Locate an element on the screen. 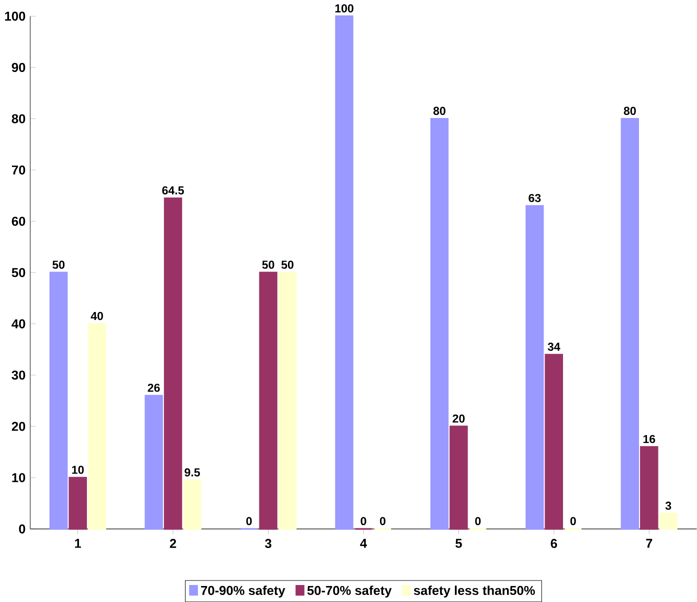 This screenshot has width=697, height=602. legend-label: 50-70% safety is located at coordinates (349, 592).